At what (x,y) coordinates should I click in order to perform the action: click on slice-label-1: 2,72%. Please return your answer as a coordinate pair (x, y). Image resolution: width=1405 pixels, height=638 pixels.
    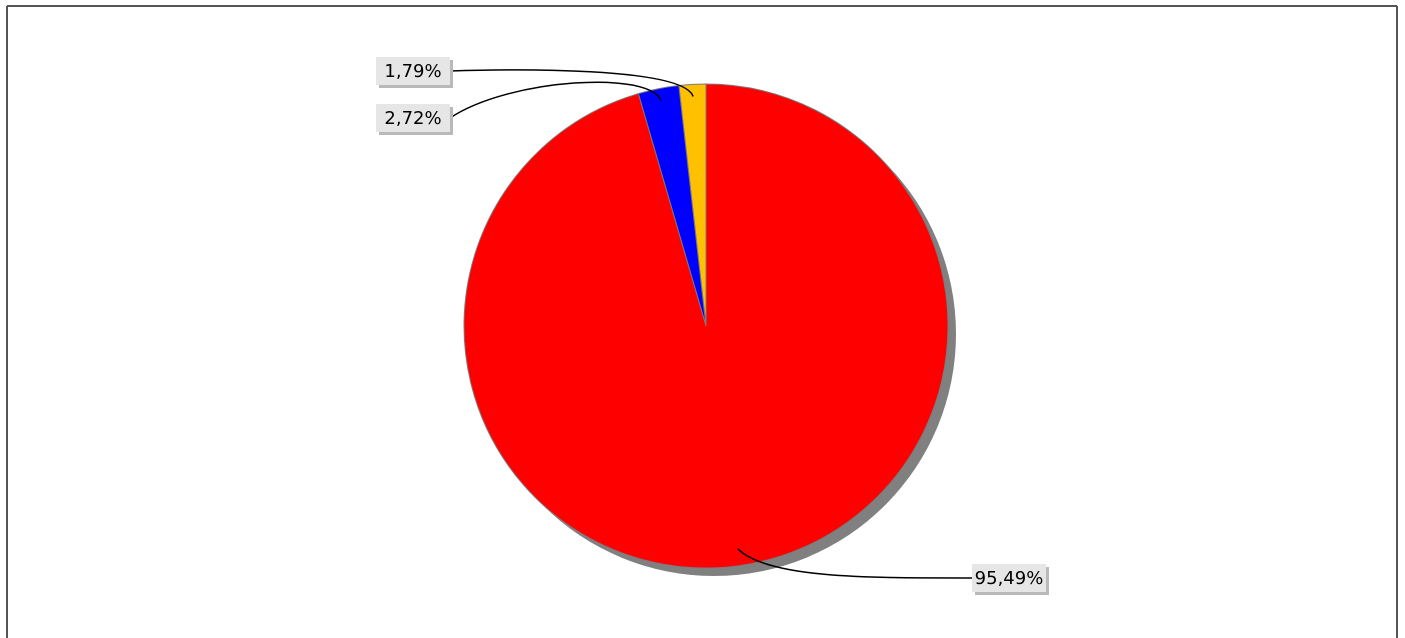
    Looking at the image, I should click on (412, 118).